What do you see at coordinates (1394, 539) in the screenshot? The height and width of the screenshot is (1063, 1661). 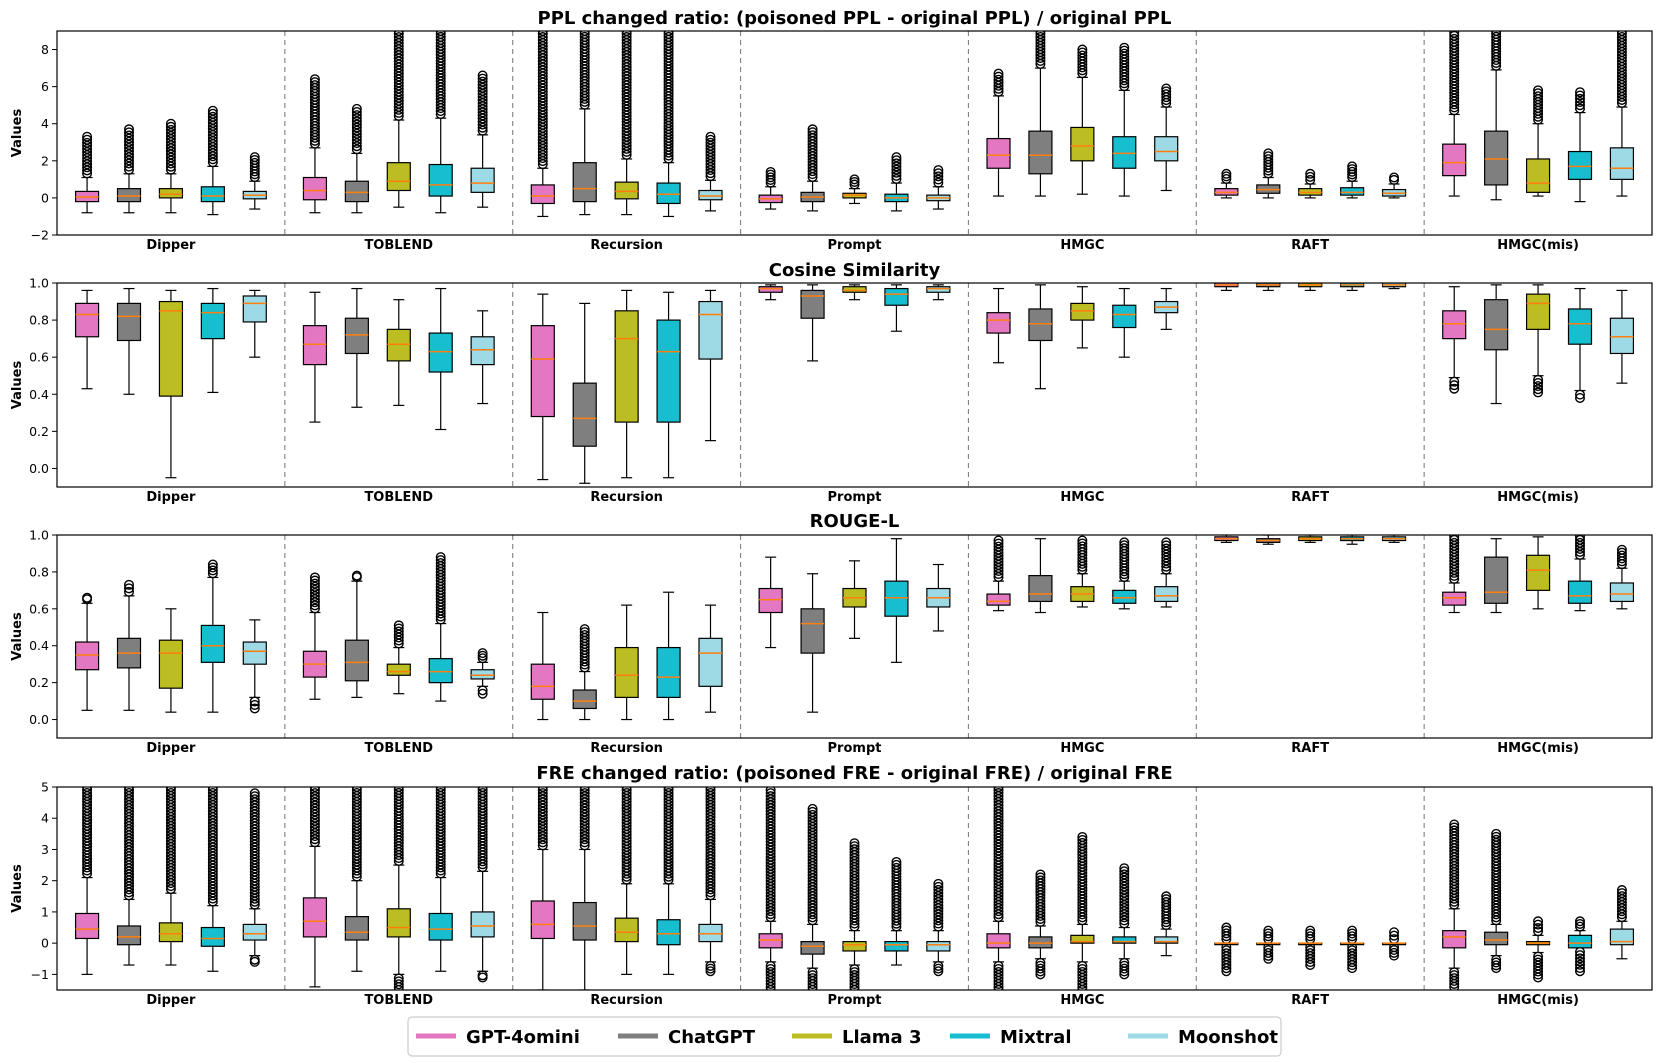 I see `box-raft-moonshot` at bounding box center [1394, 539].